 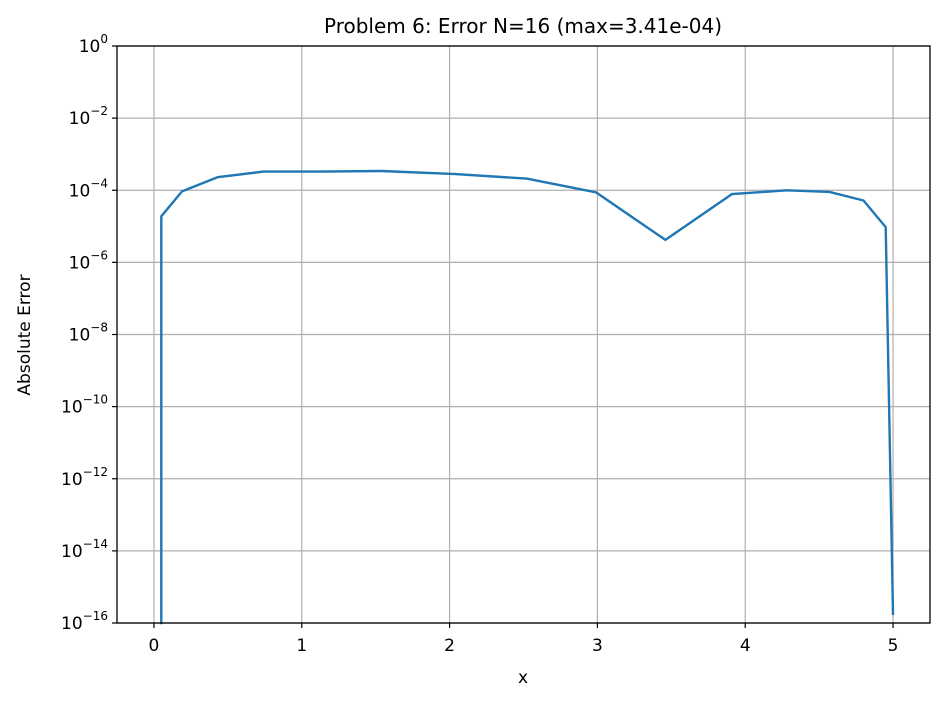 I want to click on y-tick-label: 10⁻², so click(x=88, y=116).